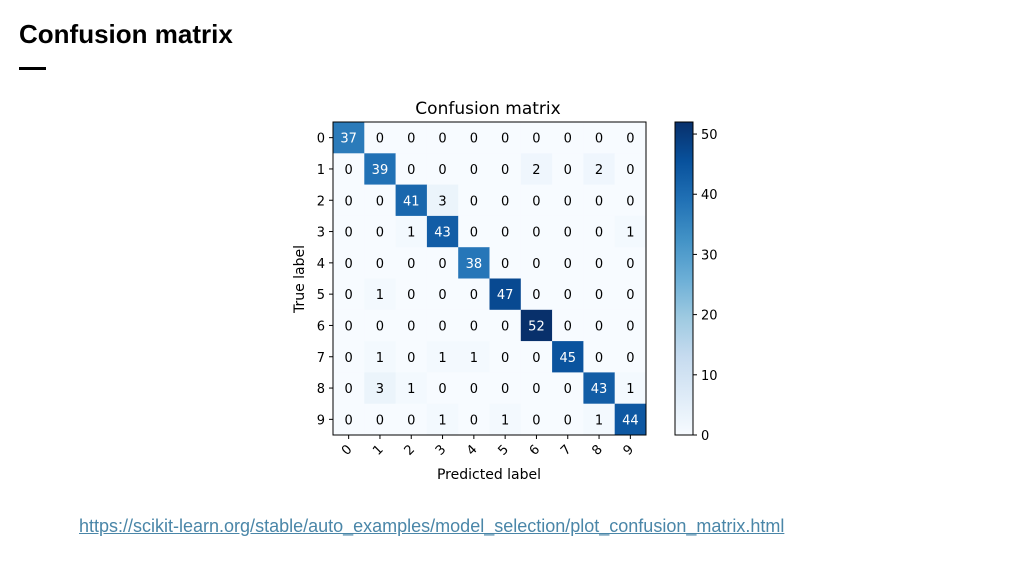 The width and height of the screenshot is (1024, 576). Describe the element at coordinates (380, 389) in the screenshot. I see `cell-value-label: 3` at that location.